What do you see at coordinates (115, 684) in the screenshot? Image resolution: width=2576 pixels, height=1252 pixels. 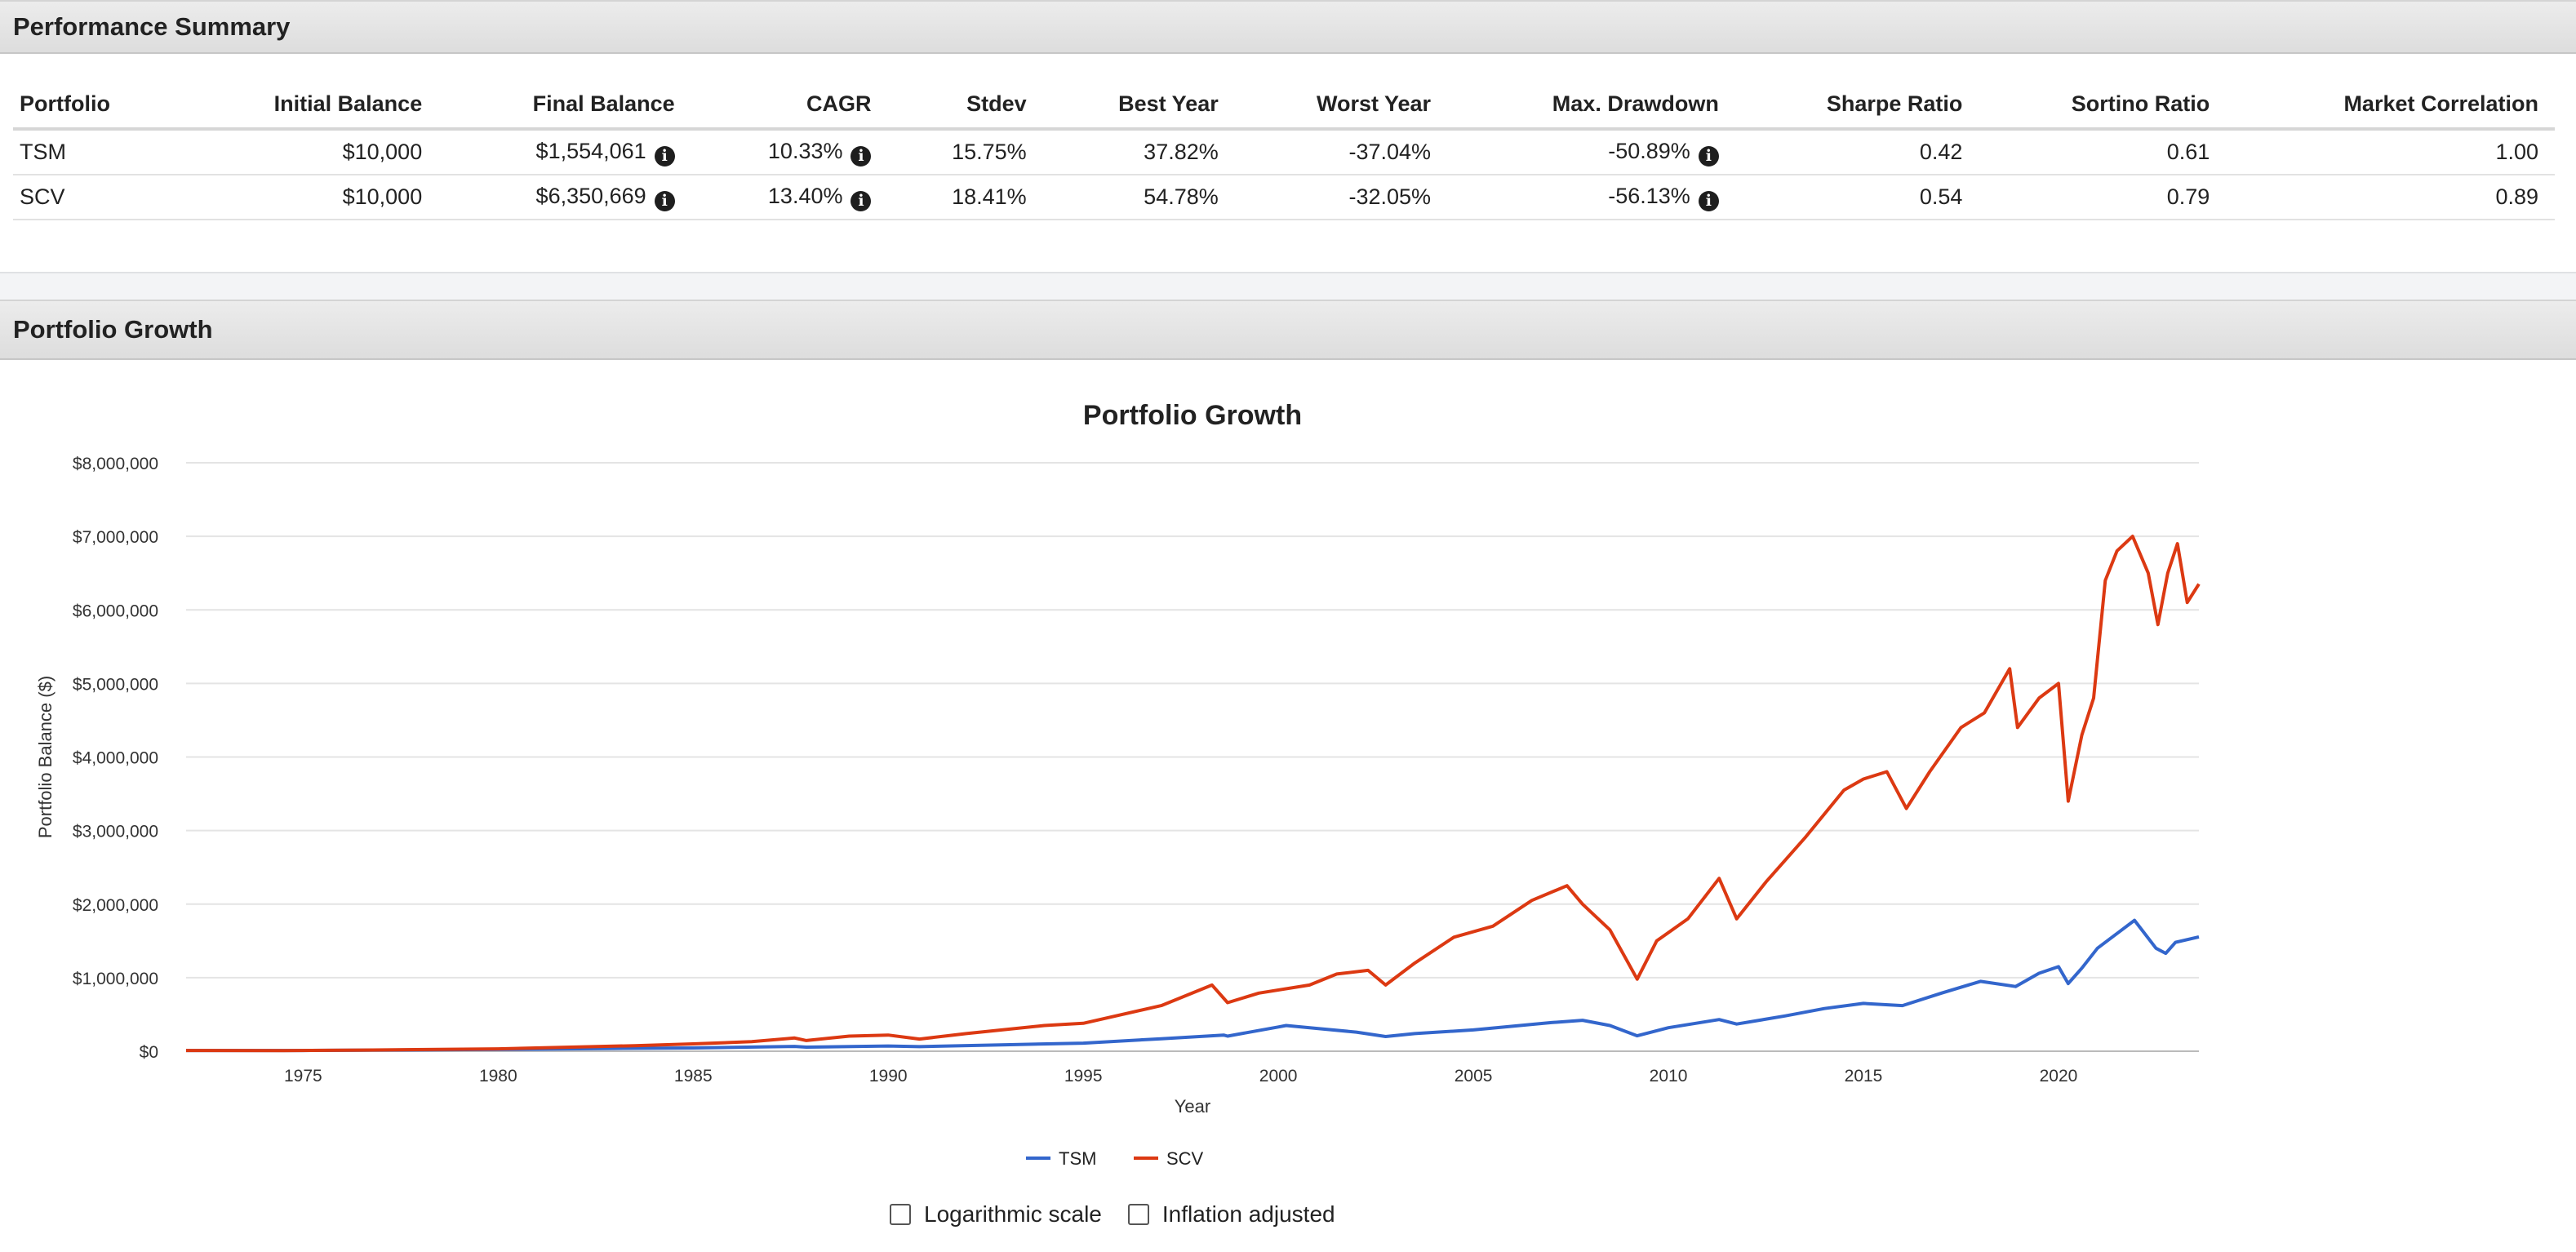 I see `y-tick-label: $5,000,000` at bounding box center [115, 684].